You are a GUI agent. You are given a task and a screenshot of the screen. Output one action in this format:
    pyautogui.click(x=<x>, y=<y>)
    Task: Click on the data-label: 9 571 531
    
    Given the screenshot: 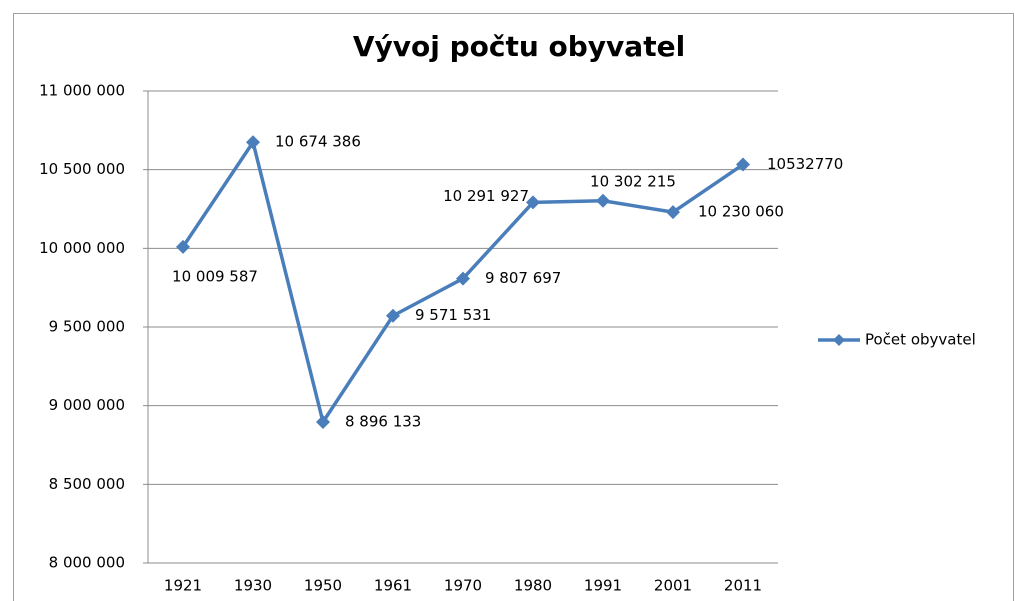 What is the action you would take?
    pyautogui.click(x=453, y=315)
    